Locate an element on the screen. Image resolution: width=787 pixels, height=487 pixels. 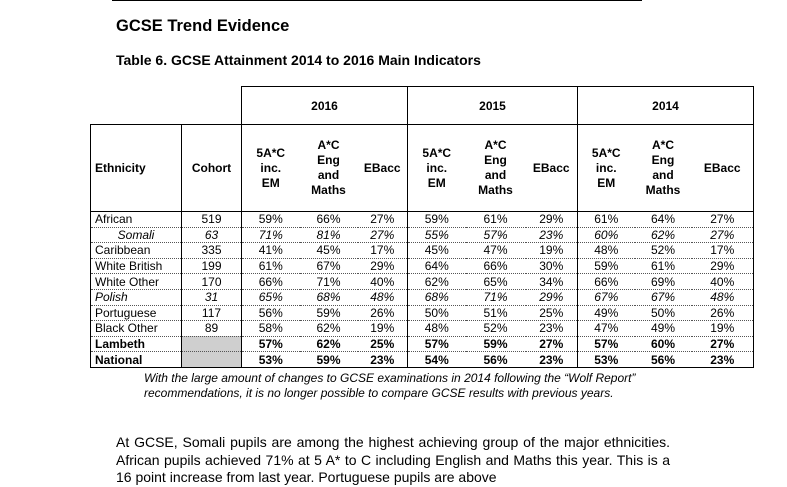
value-cell: 56% is located at coordinates (270, 313).